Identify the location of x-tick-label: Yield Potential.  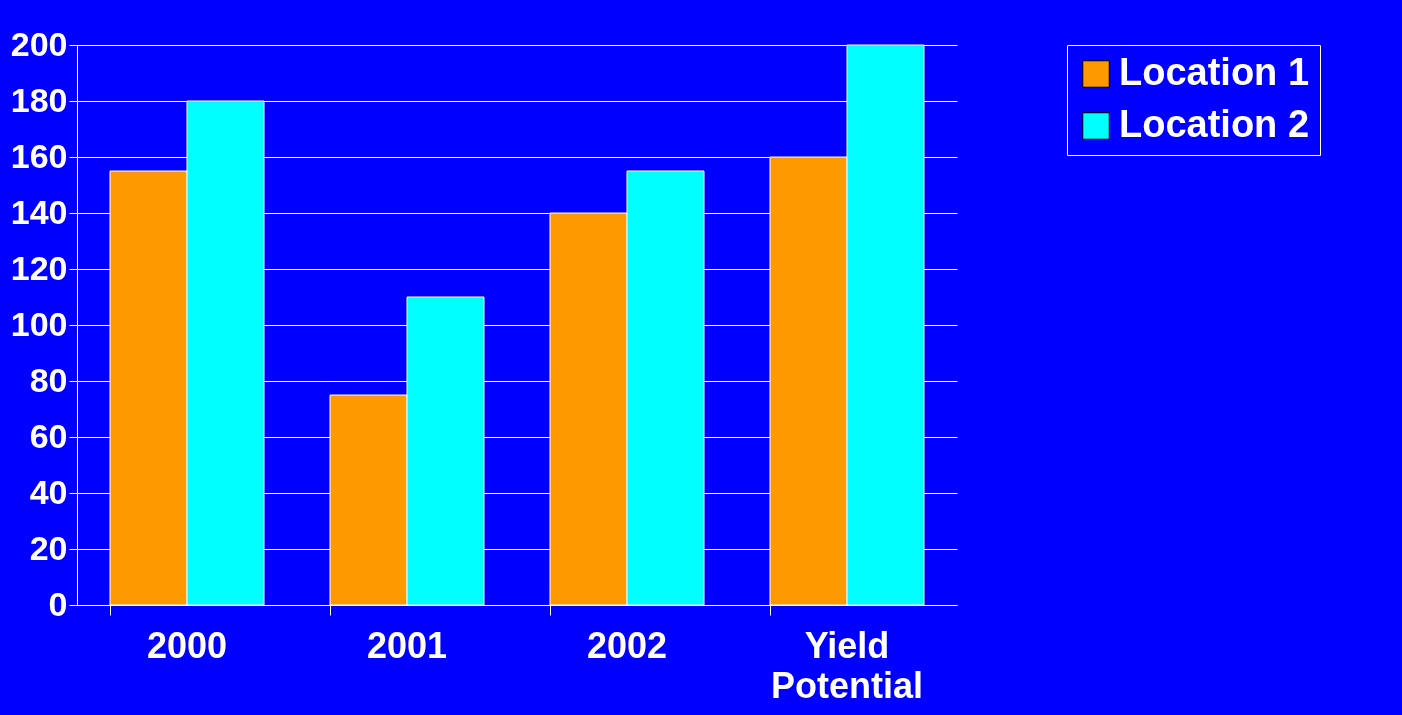
(847, 665).